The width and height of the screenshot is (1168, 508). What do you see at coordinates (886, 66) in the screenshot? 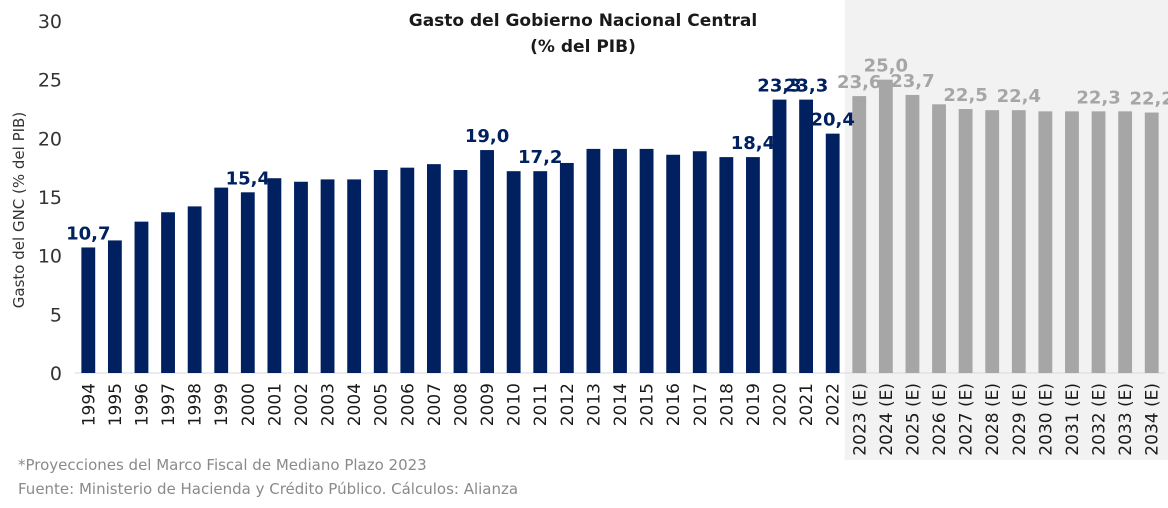
I see `data-label: 25,0` at bounding box center [886, 66].